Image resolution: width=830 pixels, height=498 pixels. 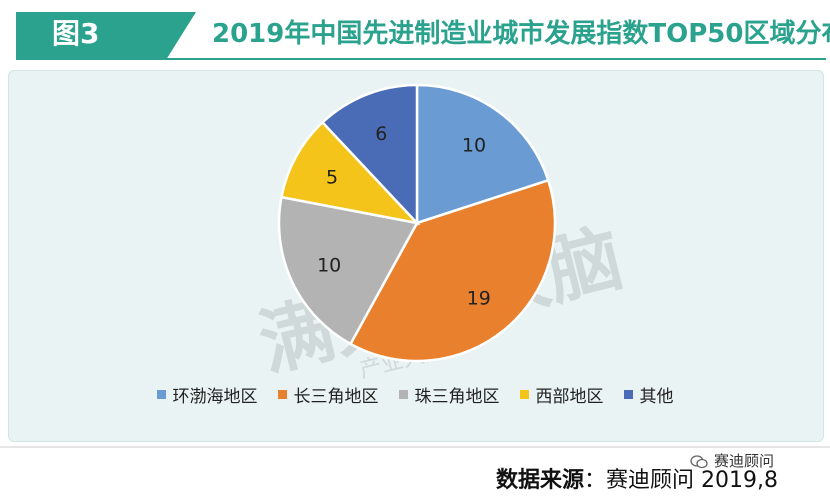 I want to click on wechat-name: 赛迪顾问, so click(x=744, y=461).